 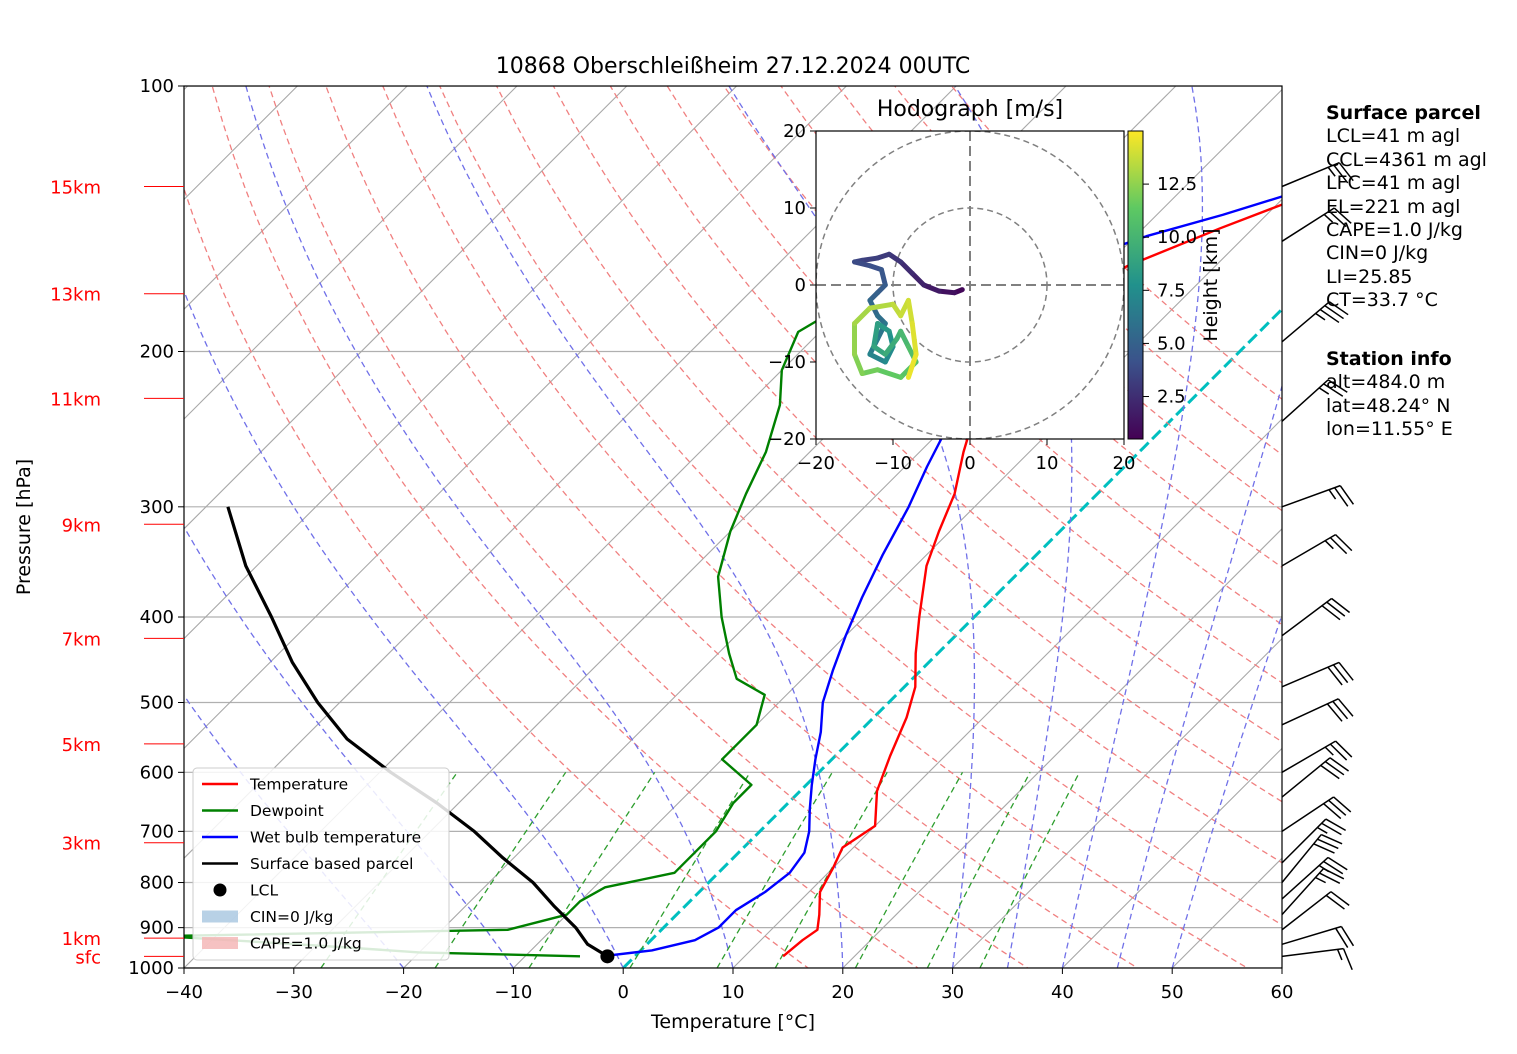 What do you see at coordinates (1393, 183) in the screenshot?
I see `parcel-lfc: LFC=41 m agl` at bounding box center [1393, 183].